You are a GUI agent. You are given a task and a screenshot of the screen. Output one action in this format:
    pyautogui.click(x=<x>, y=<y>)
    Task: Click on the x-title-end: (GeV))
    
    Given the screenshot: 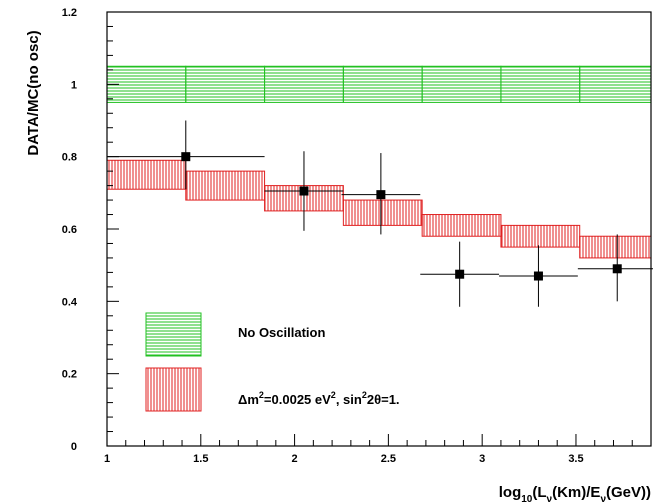 What is the action you would take?
    pyautogui.click(x=628, y=492)
    